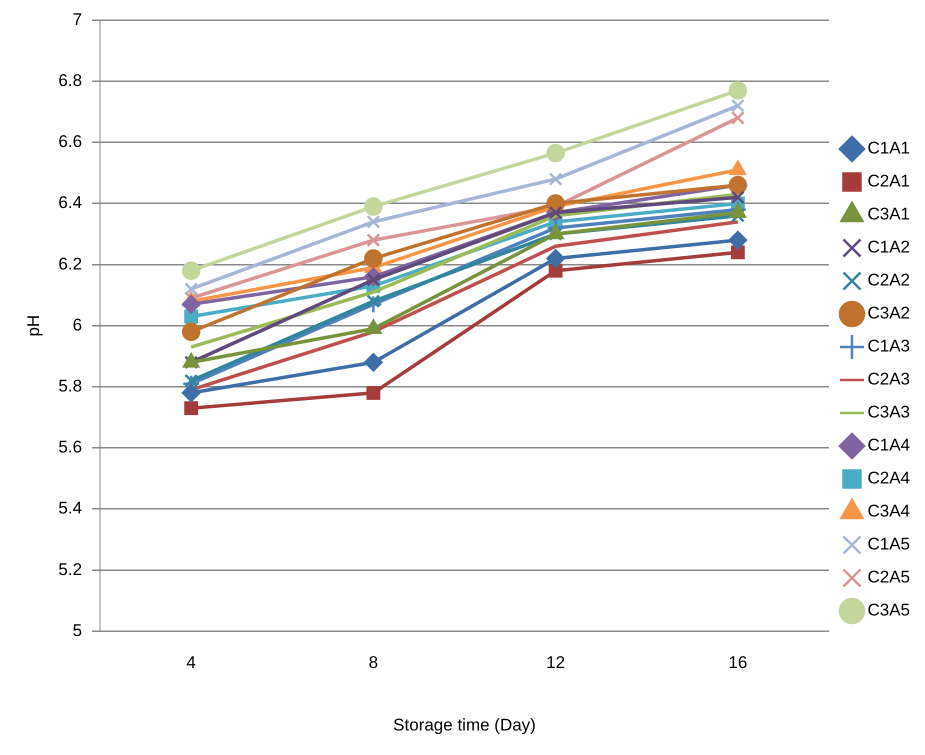  I want to click on legend-label: C2A3, so click(888, 379).